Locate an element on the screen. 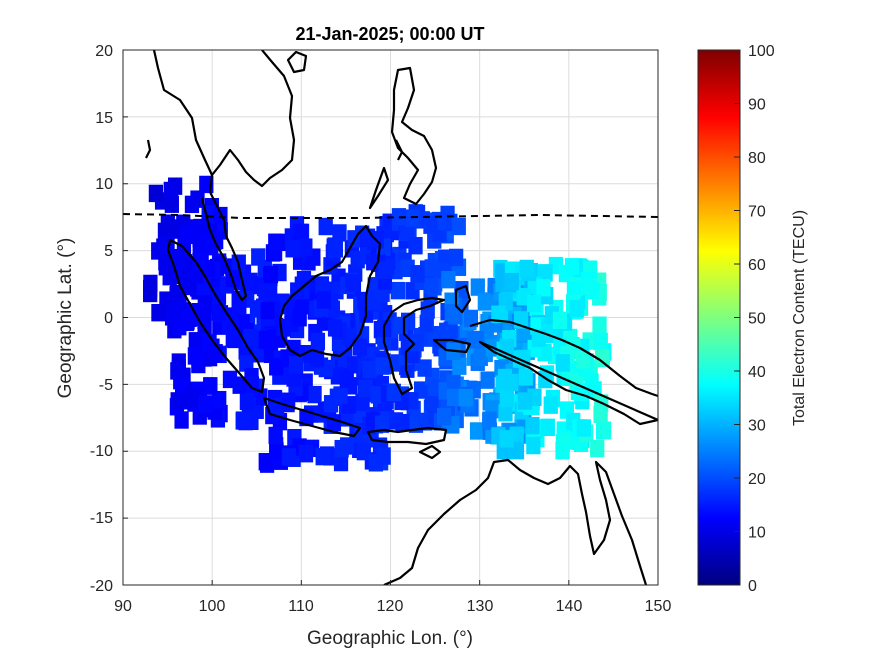 Image resolution: width=875 pixels, height=656 pixels. y-tick-label: -5 is located at coordinates (106, 385).